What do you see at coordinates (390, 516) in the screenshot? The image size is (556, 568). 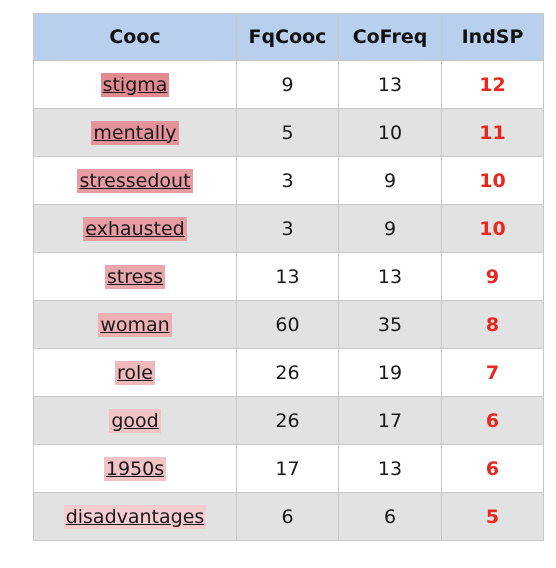 I see `cofreq-cell: 6` at bounding box center [390, 516].